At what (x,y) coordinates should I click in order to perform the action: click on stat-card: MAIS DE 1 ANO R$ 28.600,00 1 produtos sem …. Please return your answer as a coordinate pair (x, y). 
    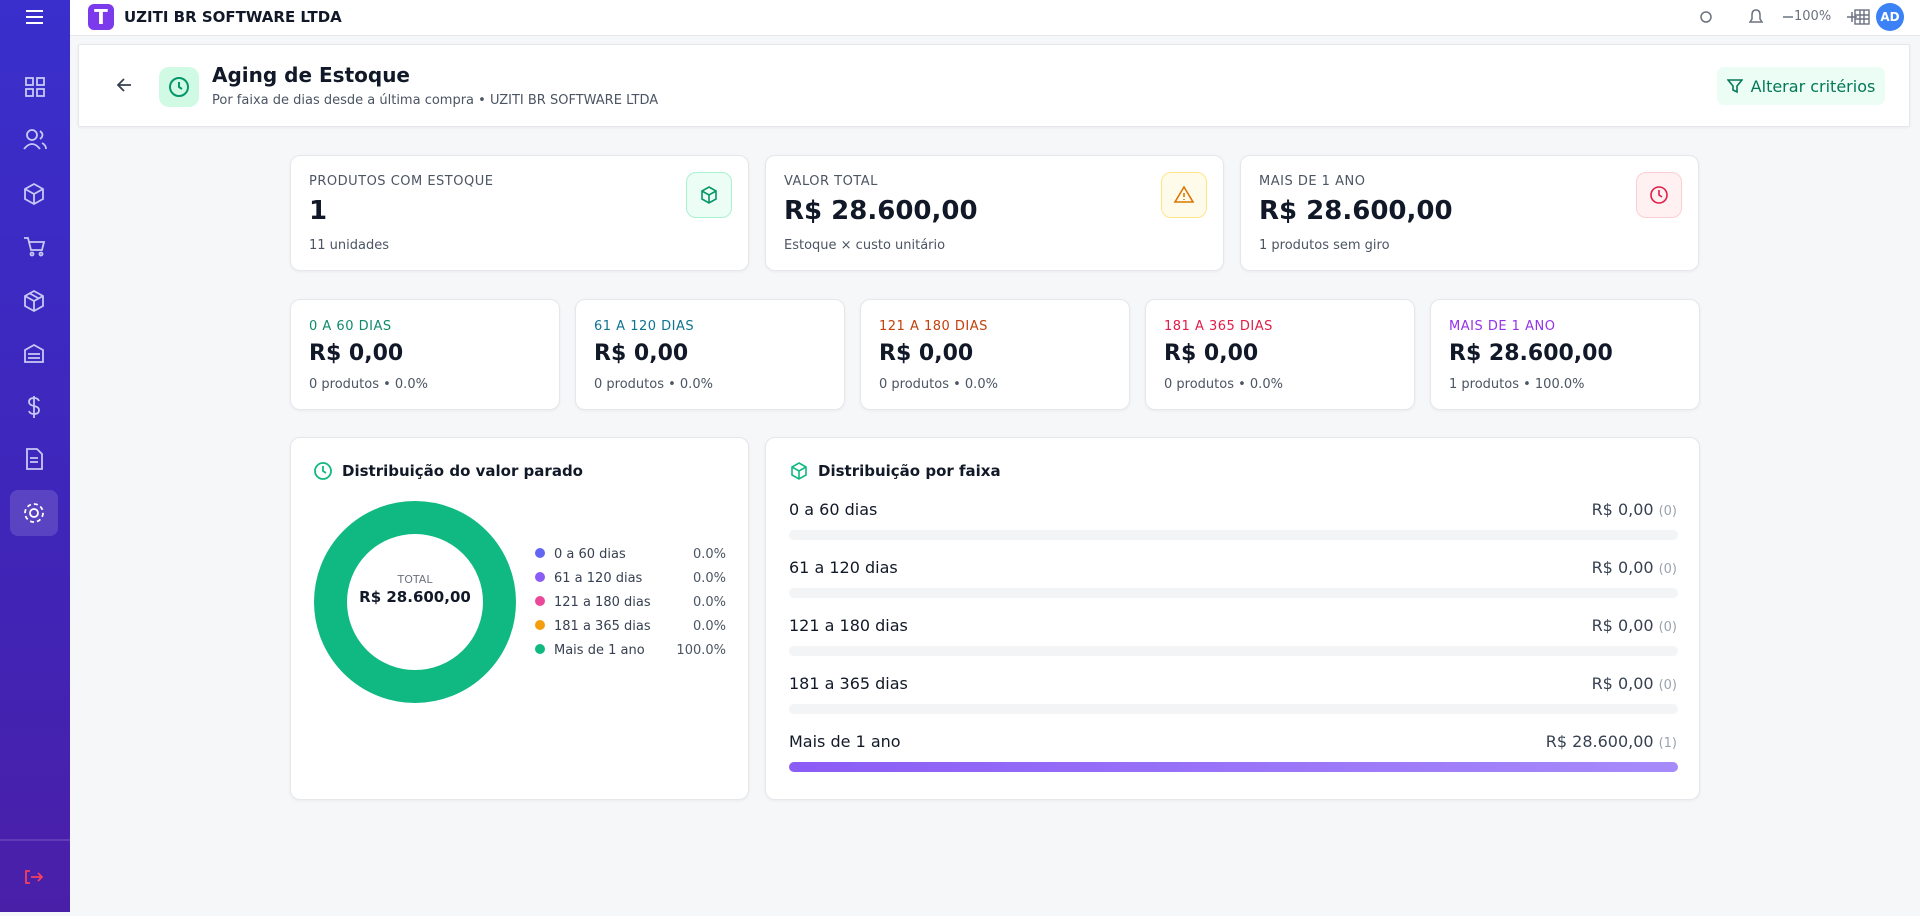
    Looking at the image, I should click on (1469, 213).